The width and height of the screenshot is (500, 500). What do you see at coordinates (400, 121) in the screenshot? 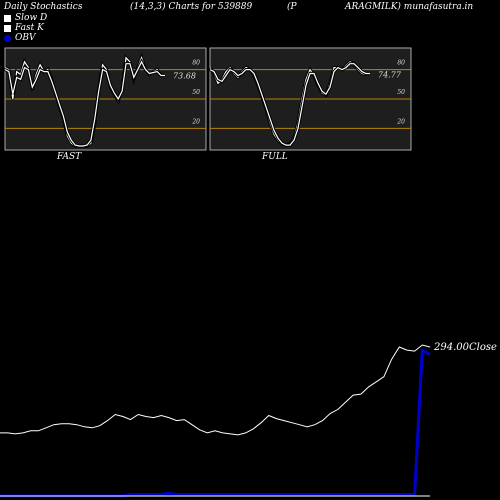
I see `full-level-label-20: 20` at bounding box center [400, 121].